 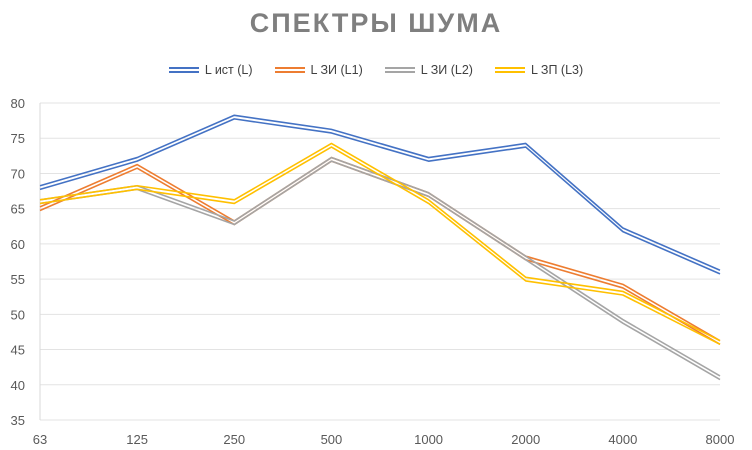 I want to click on x-tick-label: 8000, so click(x=720, y=439).